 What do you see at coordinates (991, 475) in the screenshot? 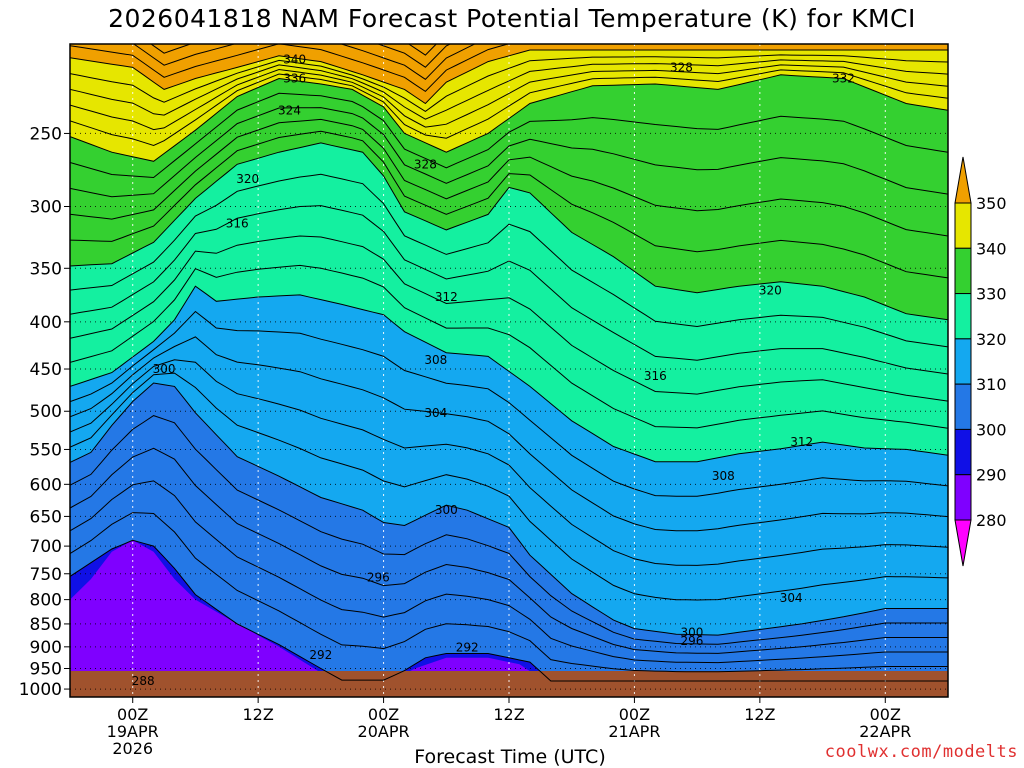
I see `colorbar-label: 290` at bounding box center [991, 475].